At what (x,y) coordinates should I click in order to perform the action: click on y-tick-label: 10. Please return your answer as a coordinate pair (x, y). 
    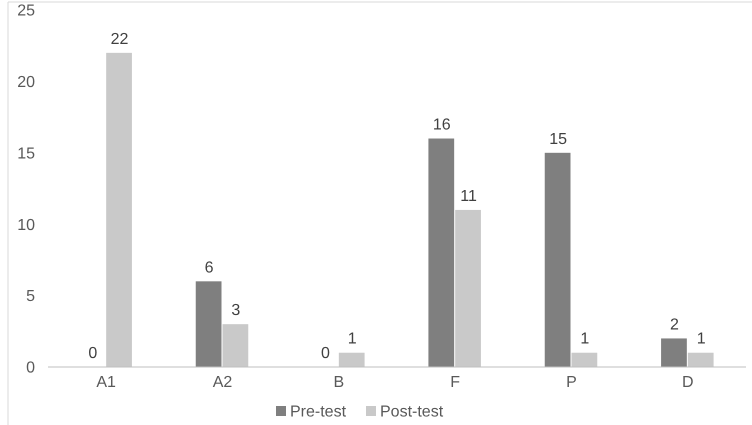
    Looking at the image, I should click on (26, 225).